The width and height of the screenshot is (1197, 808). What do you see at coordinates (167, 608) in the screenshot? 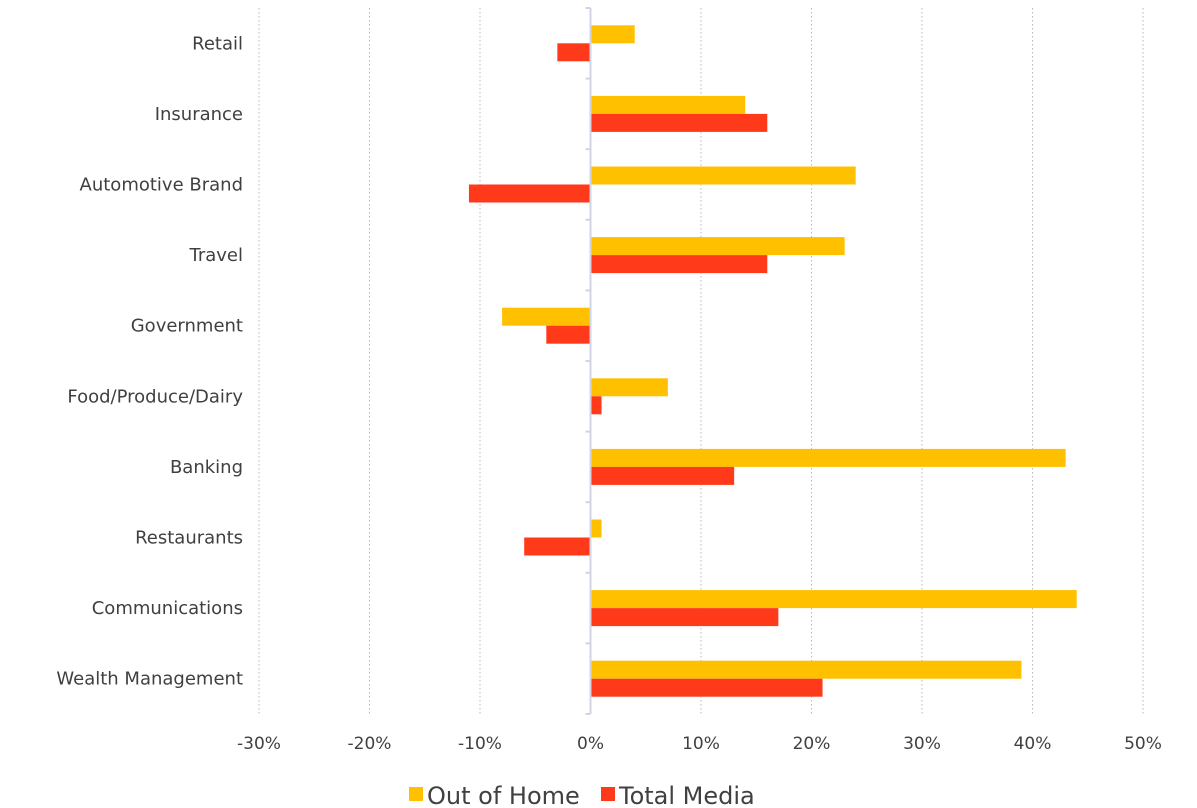
I see `category-label: Communications` at bounding box center [167, 608].